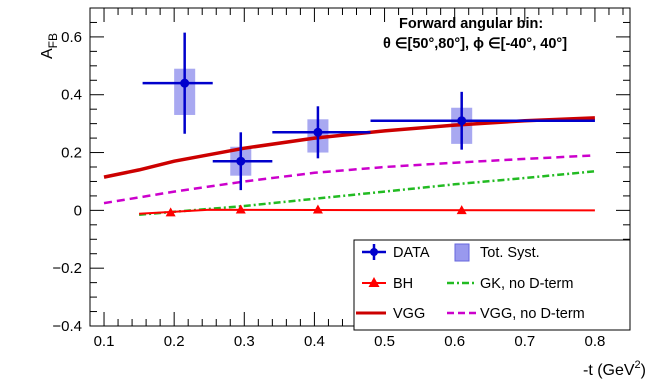 This screenshot has width=652, height=381. What do you see at coordinates (71, 37) in the screenshot?
I see `y-tick-label: 0.6` at bounding box center [71, 37].